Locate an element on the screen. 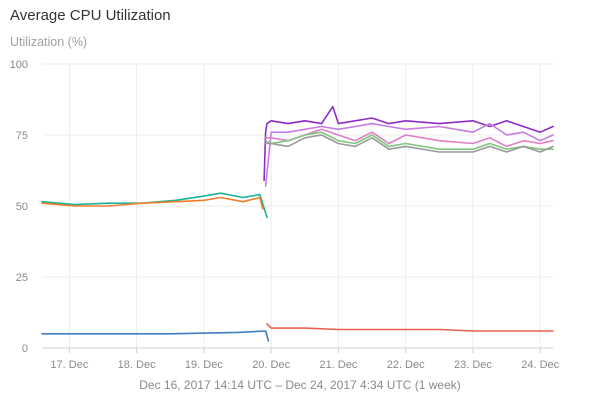 Image resolution: width=600 pixels, height=404 pixels. x-tick-label: 23. Dec is located at coordinates (473, 365).